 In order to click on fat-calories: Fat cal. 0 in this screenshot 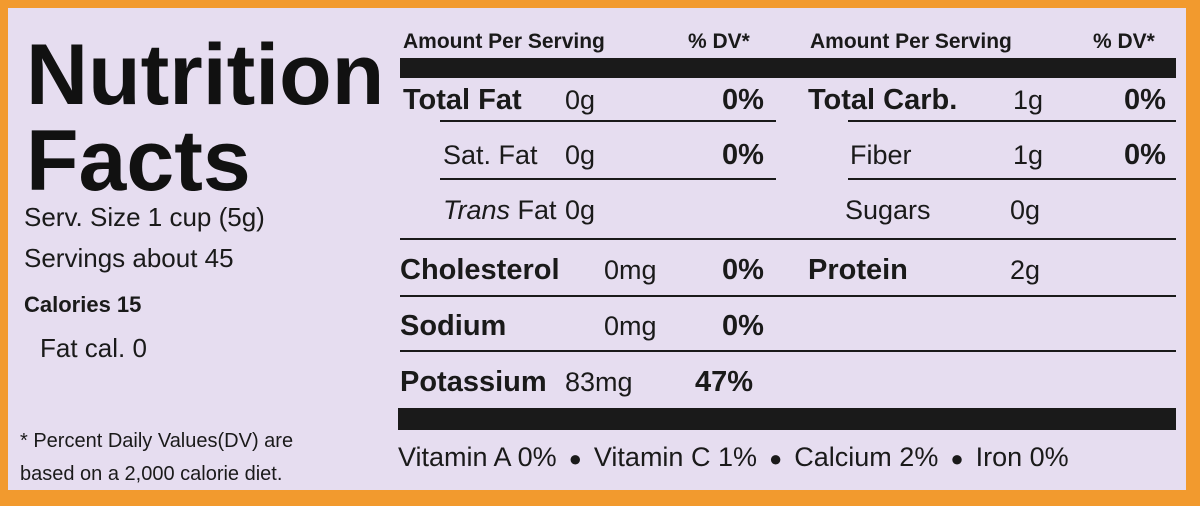, I will do `click(93, 348)`.